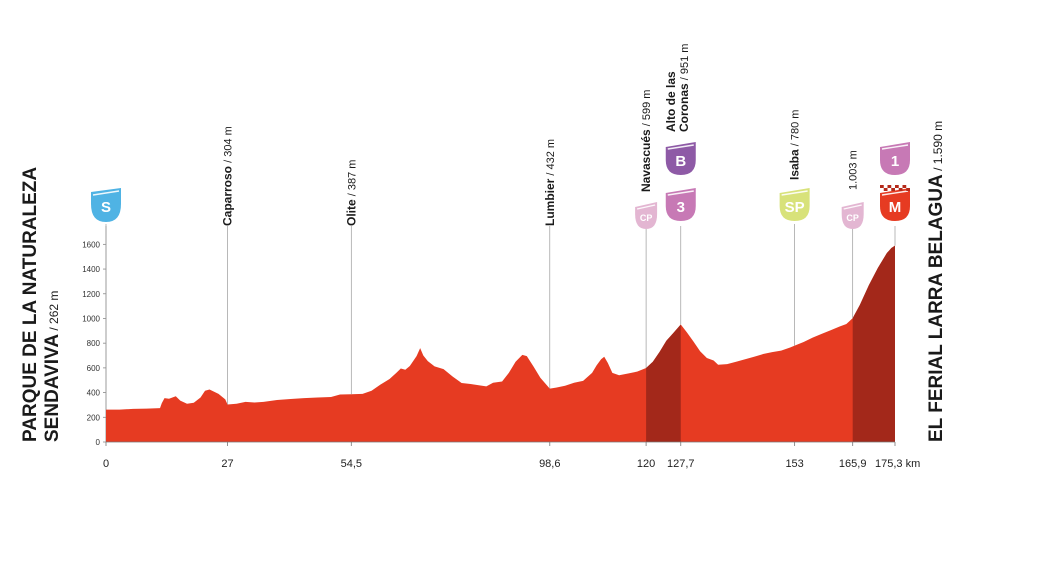  Describe the element at coordinates (94, 343) in the screenshot. I see `y-tick-label: 800` at that location.